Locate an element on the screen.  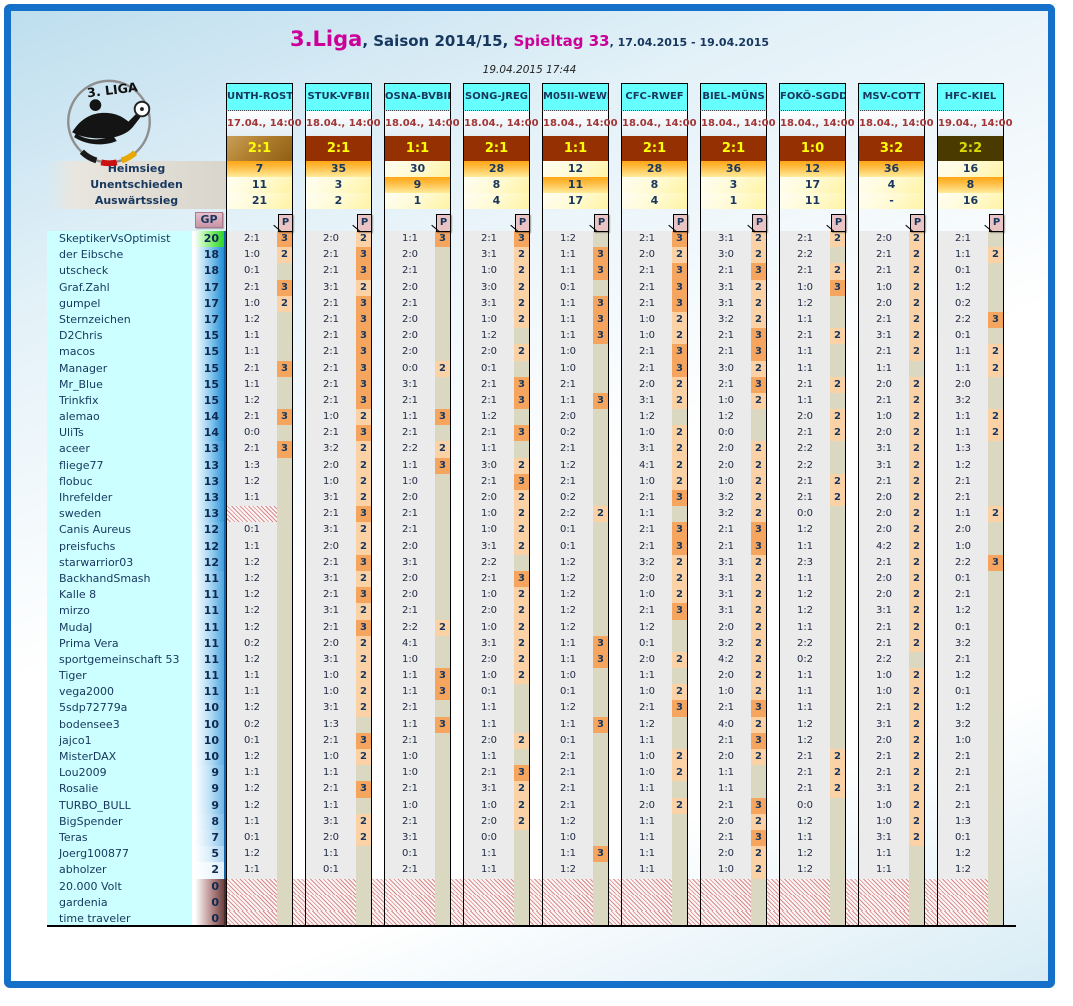
gp-value: 10 is located at coordinates (209, 724).